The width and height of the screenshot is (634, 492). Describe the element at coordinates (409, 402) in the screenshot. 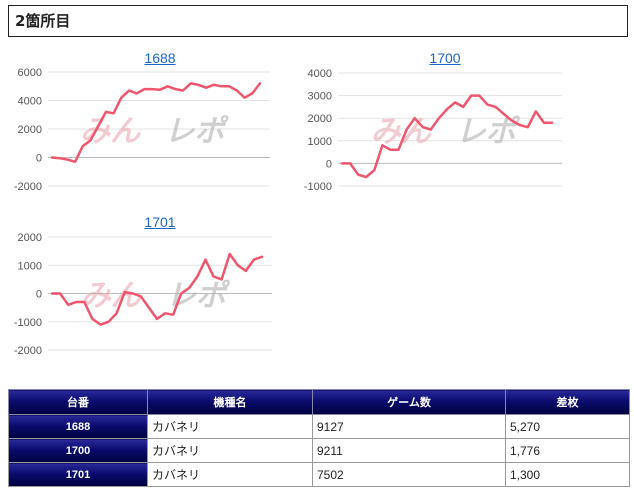

I see `header-games: ゲーム数` at that location.